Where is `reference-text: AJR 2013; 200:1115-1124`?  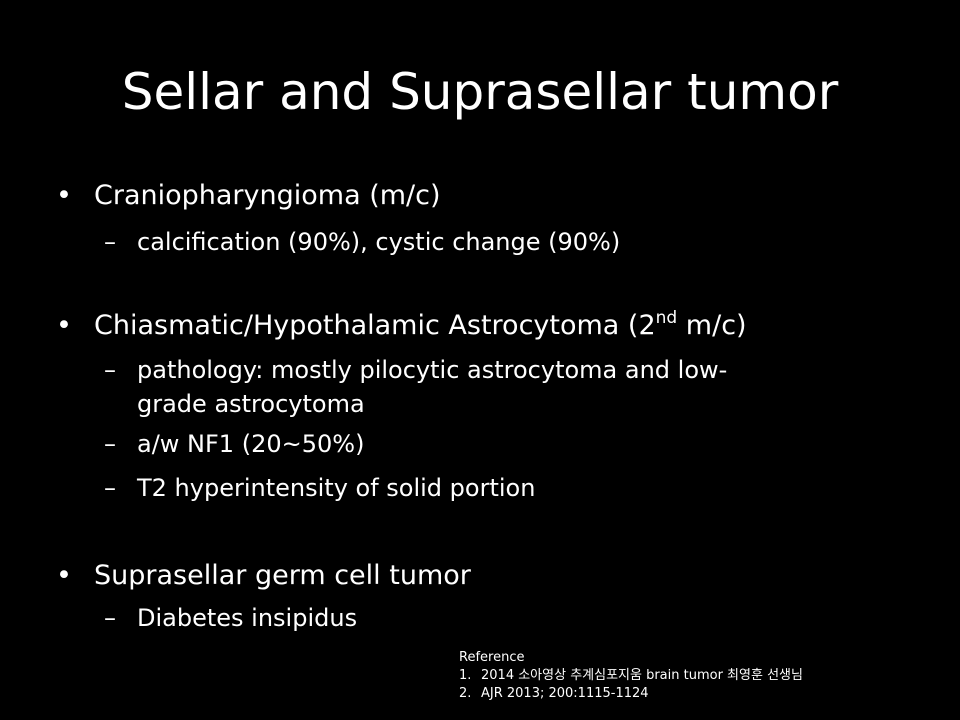
reference-text: AJR 2013; 200:1115-1124 is located at coordinates (565, 693).